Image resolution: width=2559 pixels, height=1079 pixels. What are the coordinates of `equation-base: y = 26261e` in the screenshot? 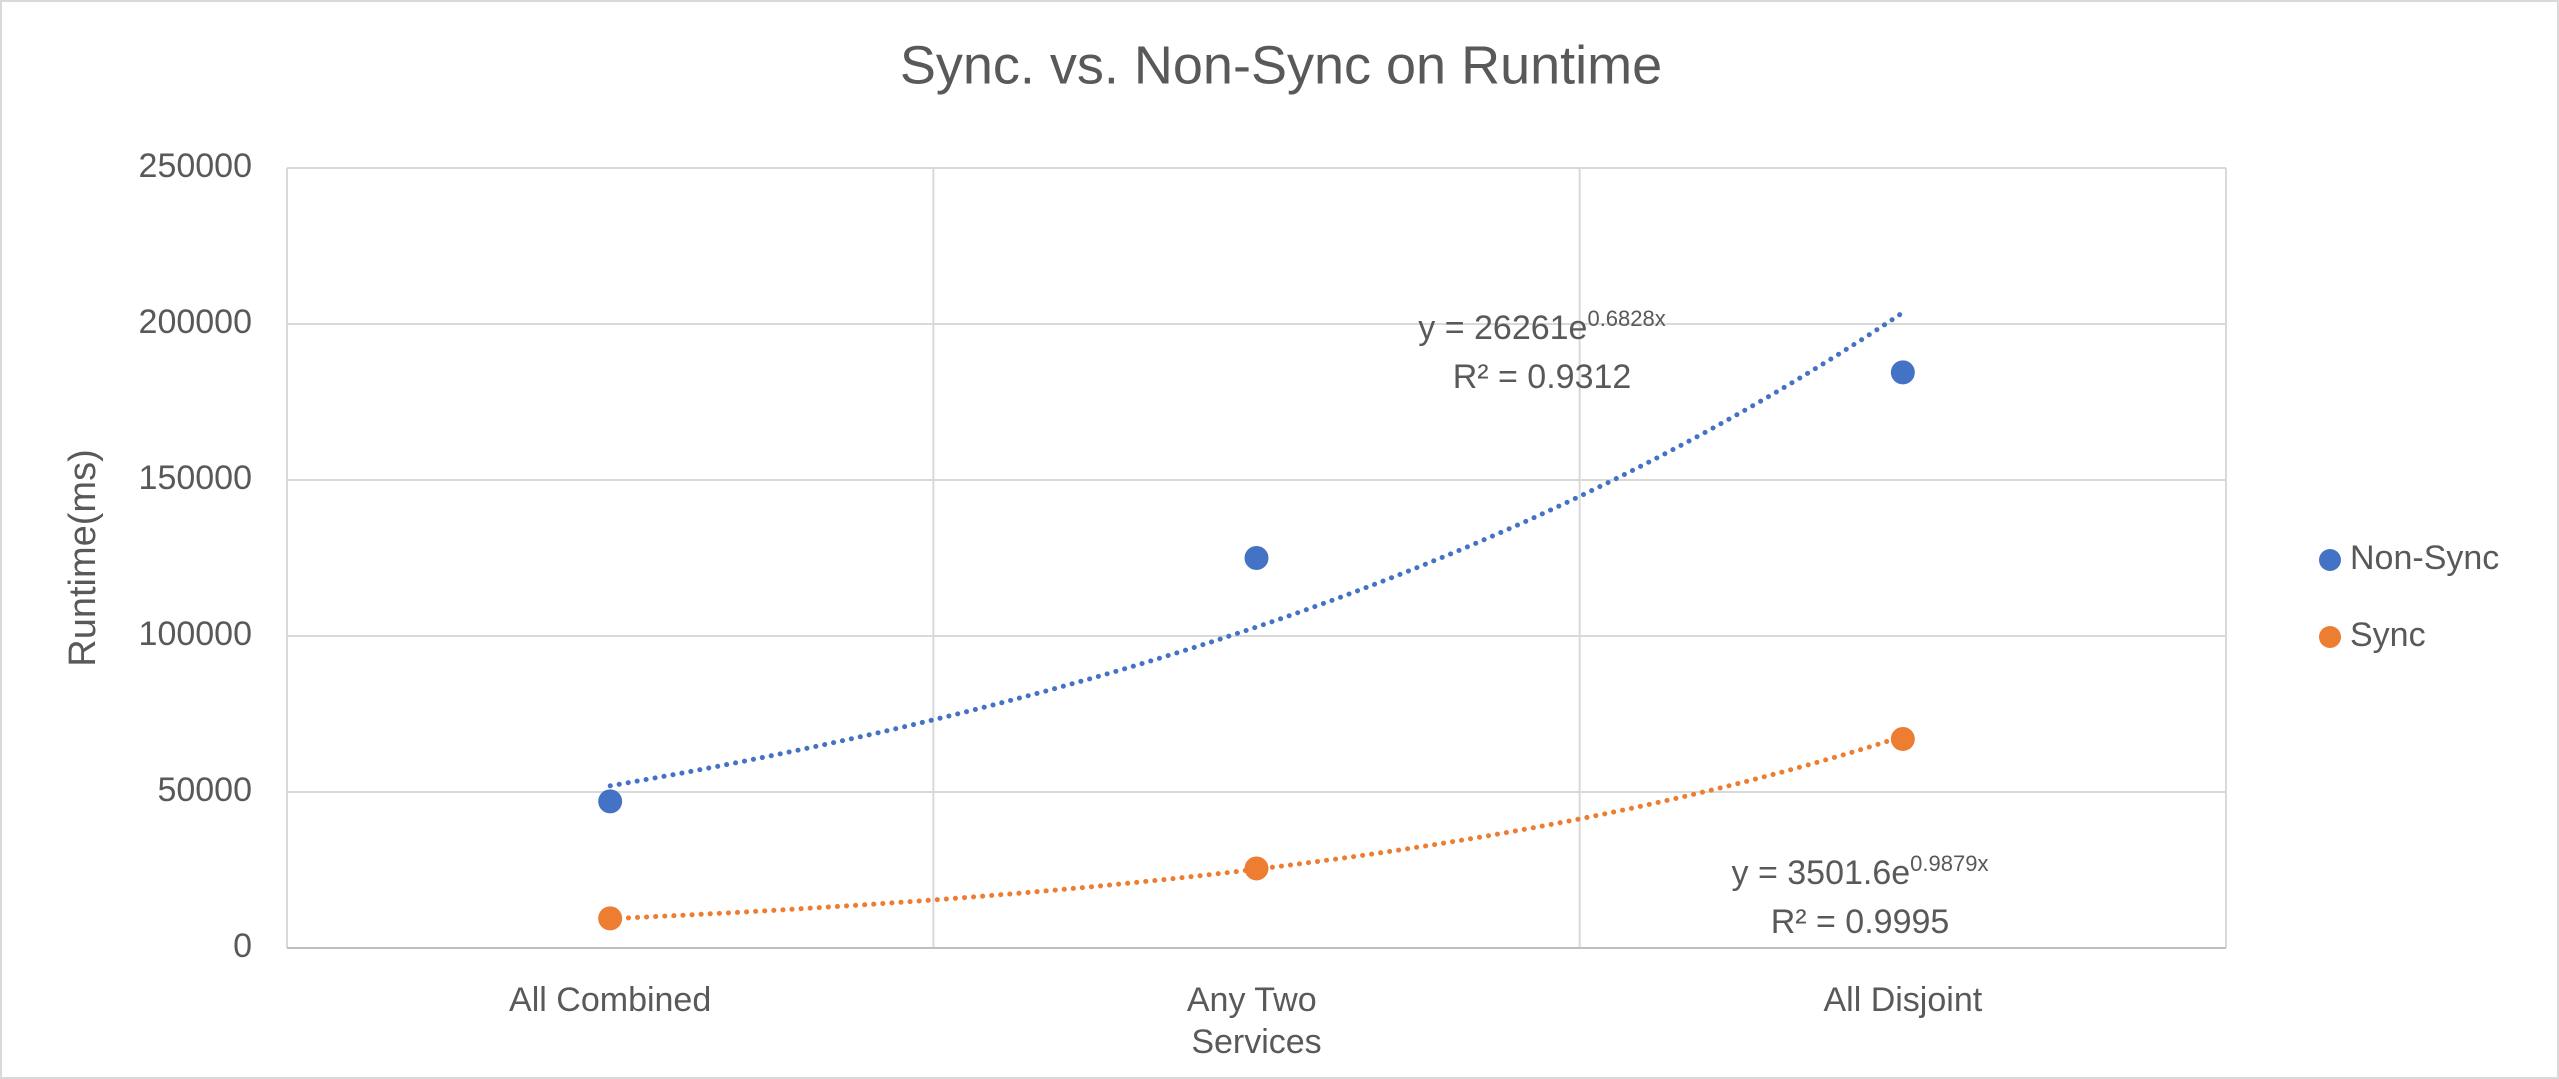 It's located at (1502, 328).